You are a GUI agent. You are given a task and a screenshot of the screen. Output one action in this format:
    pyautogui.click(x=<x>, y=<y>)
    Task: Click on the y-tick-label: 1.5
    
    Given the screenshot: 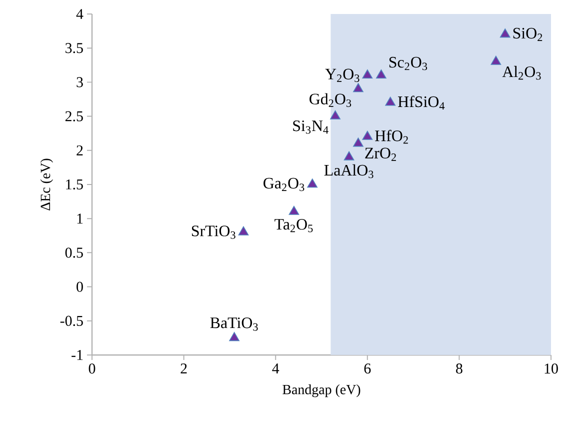 What is the action you would take?
    pyautogui.click(x=74, y=184)
    